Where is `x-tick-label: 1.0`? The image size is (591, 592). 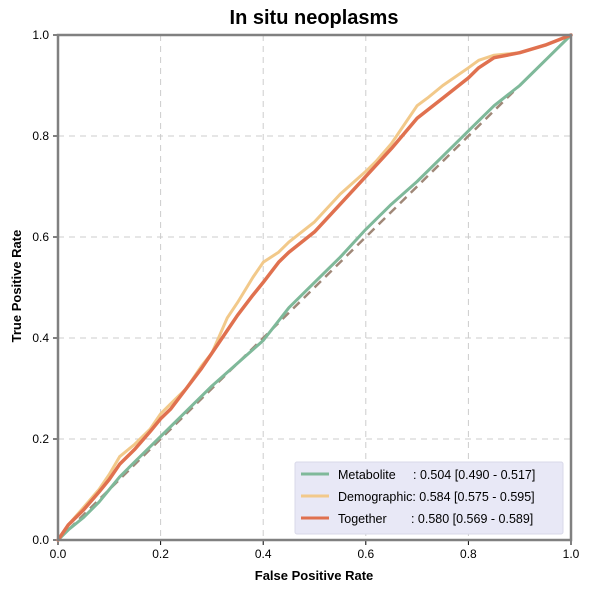 x-tick-label: 1.0 is located at coordinates (571, 554).